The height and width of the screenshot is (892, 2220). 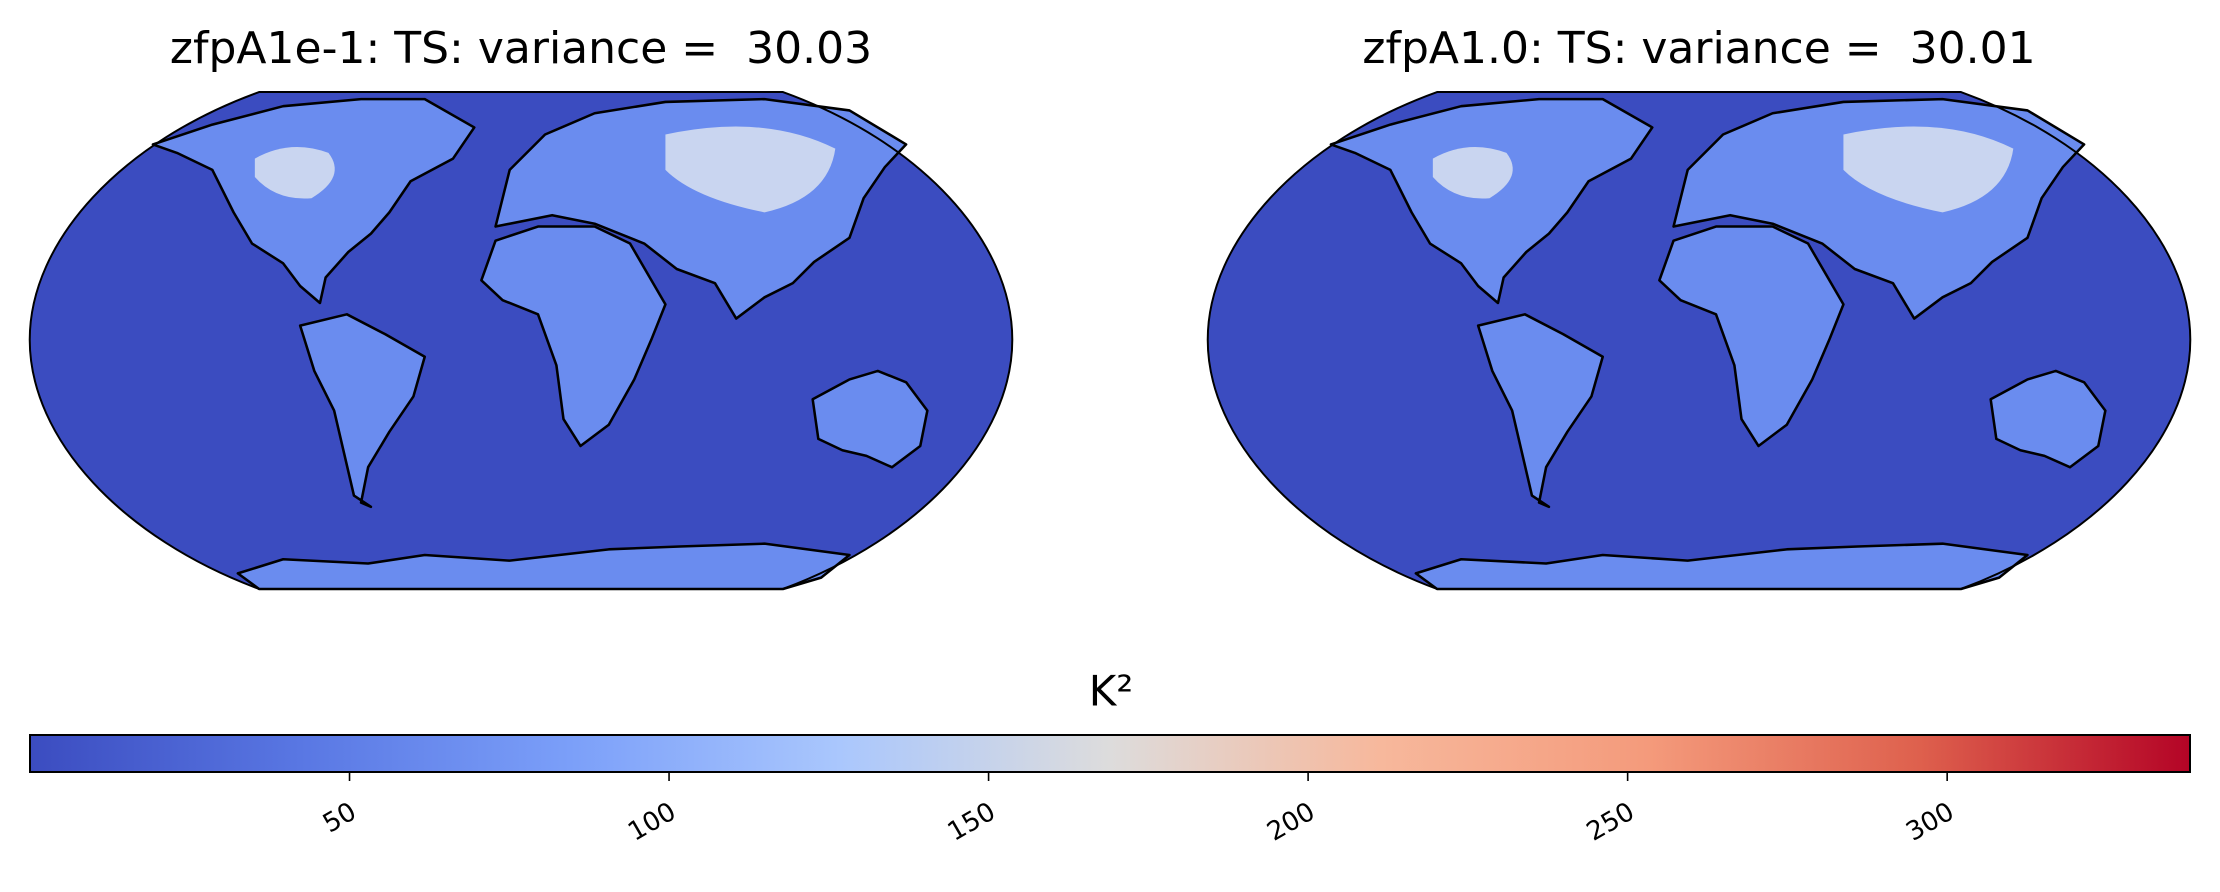 What do you see at coordinates (521, 48) in the screenshot?
I see `panel-title: zfpA1e-1: TS: variance = 30.03` at bounding box center [521, 48].